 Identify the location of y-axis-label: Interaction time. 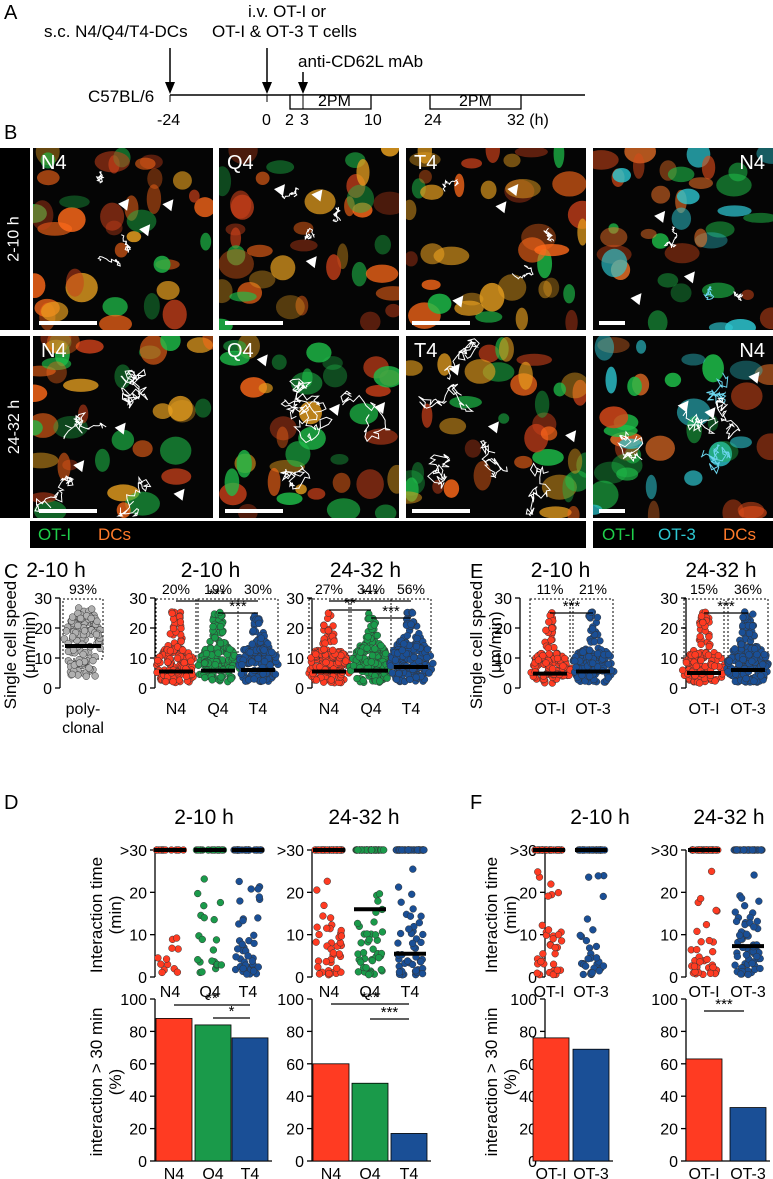
(491, 915).